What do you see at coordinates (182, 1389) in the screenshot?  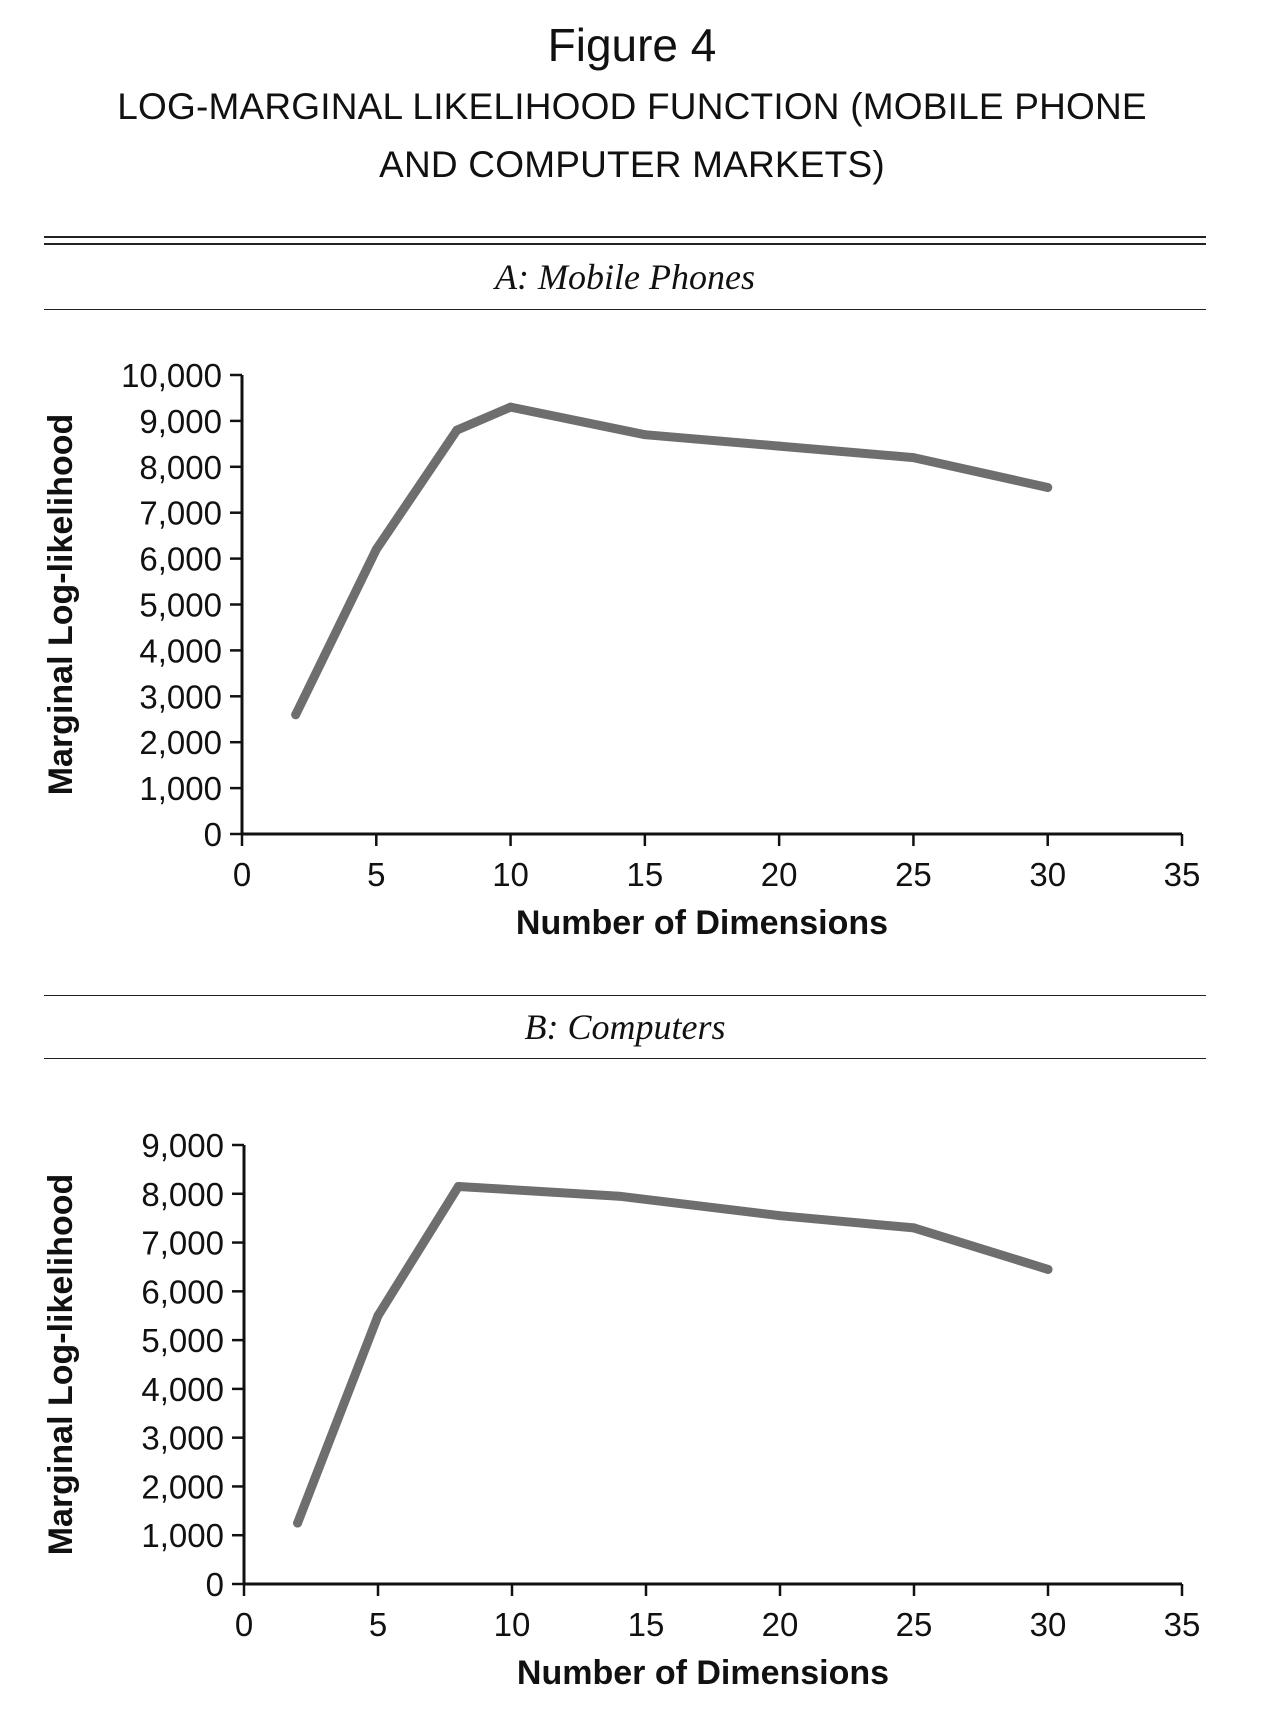 I see `b-y-tick-label: 4,000` at bounding box center [182, 1389].